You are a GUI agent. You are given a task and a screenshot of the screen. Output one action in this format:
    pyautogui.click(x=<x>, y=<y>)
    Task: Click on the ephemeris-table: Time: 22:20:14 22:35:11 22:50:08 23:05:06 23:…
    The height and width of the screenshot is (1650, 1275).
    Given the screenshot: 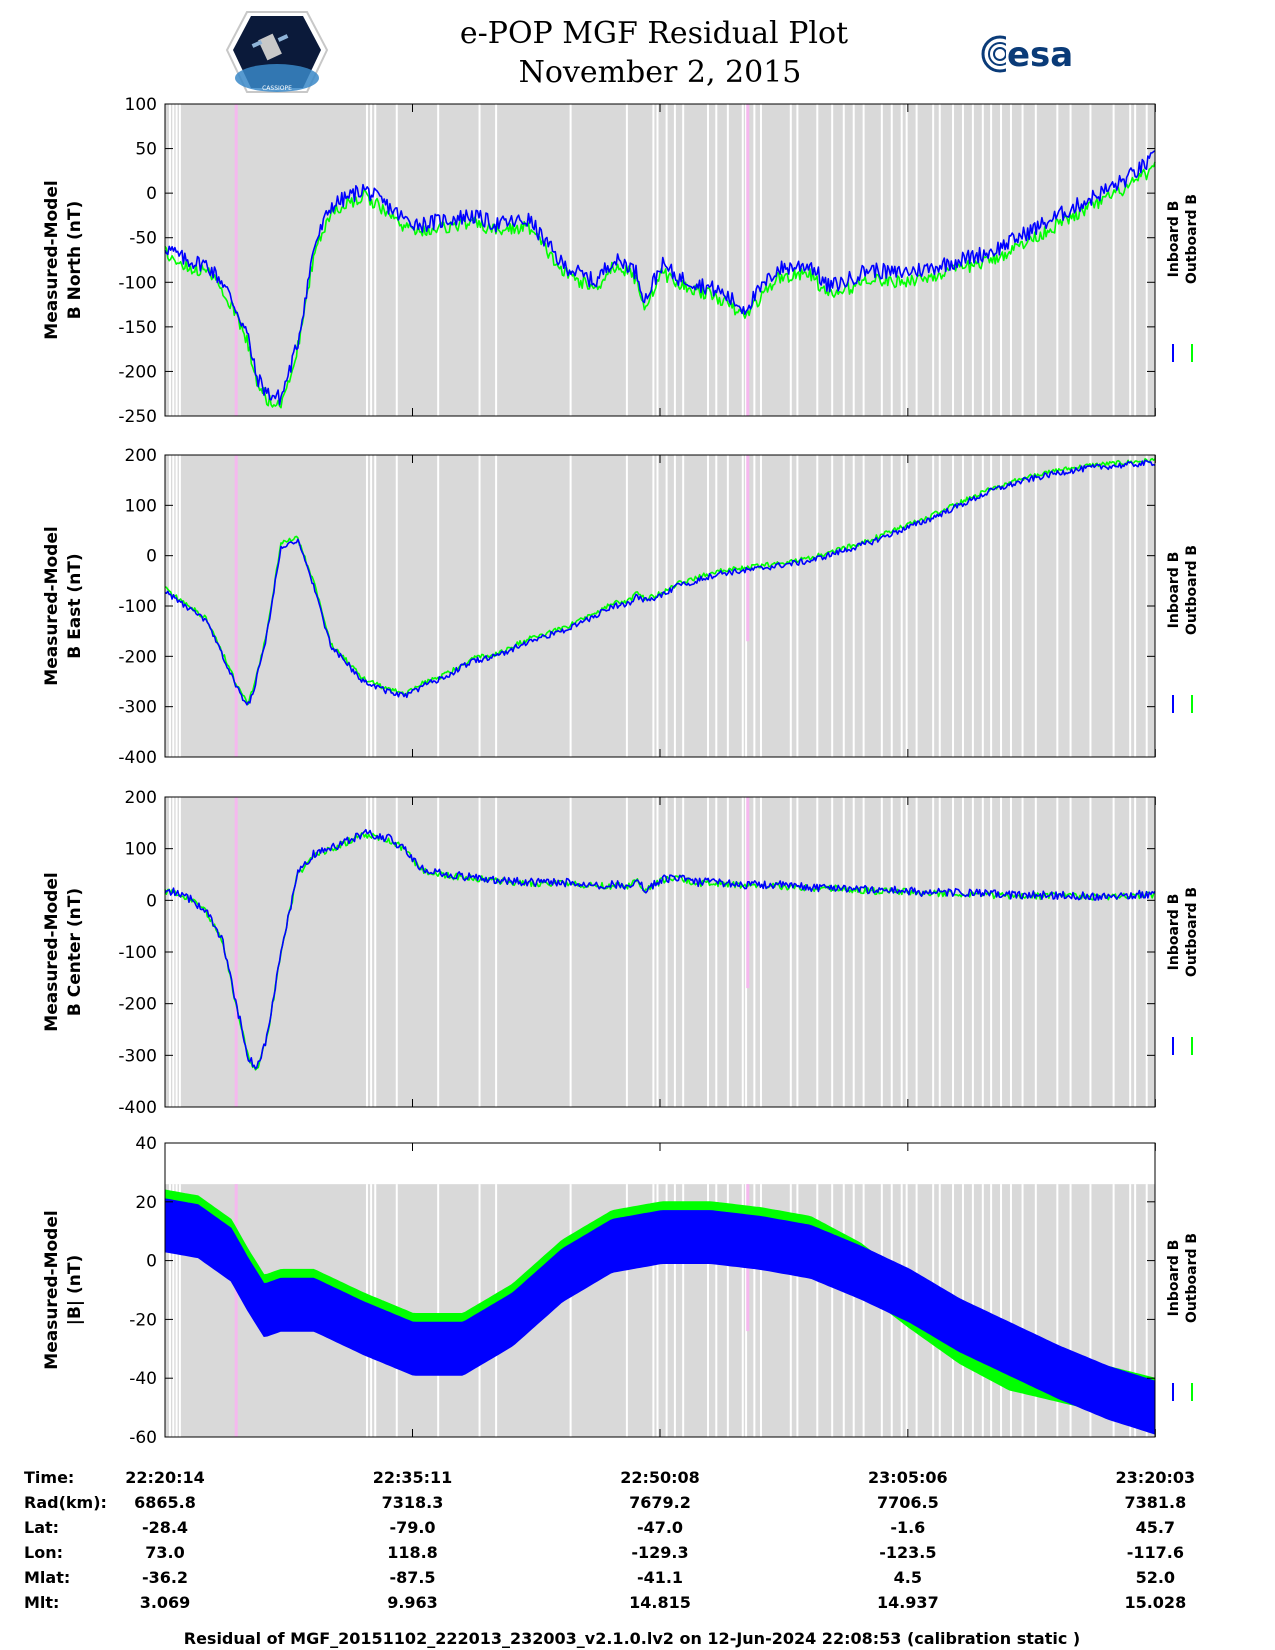 What is the action you would take?
    pyautogui.click(x=609, y=1540)
    